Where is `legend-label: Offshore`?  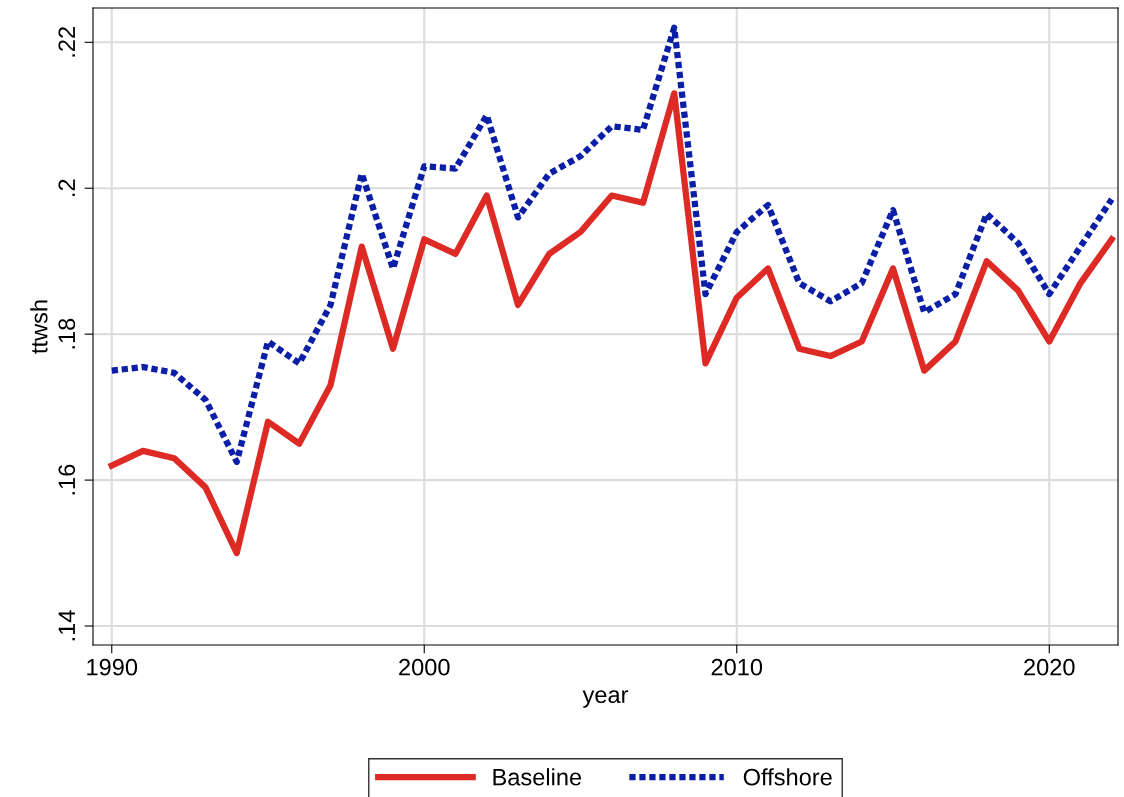
legend-label: Offshore is located at coordinates (787, 777).